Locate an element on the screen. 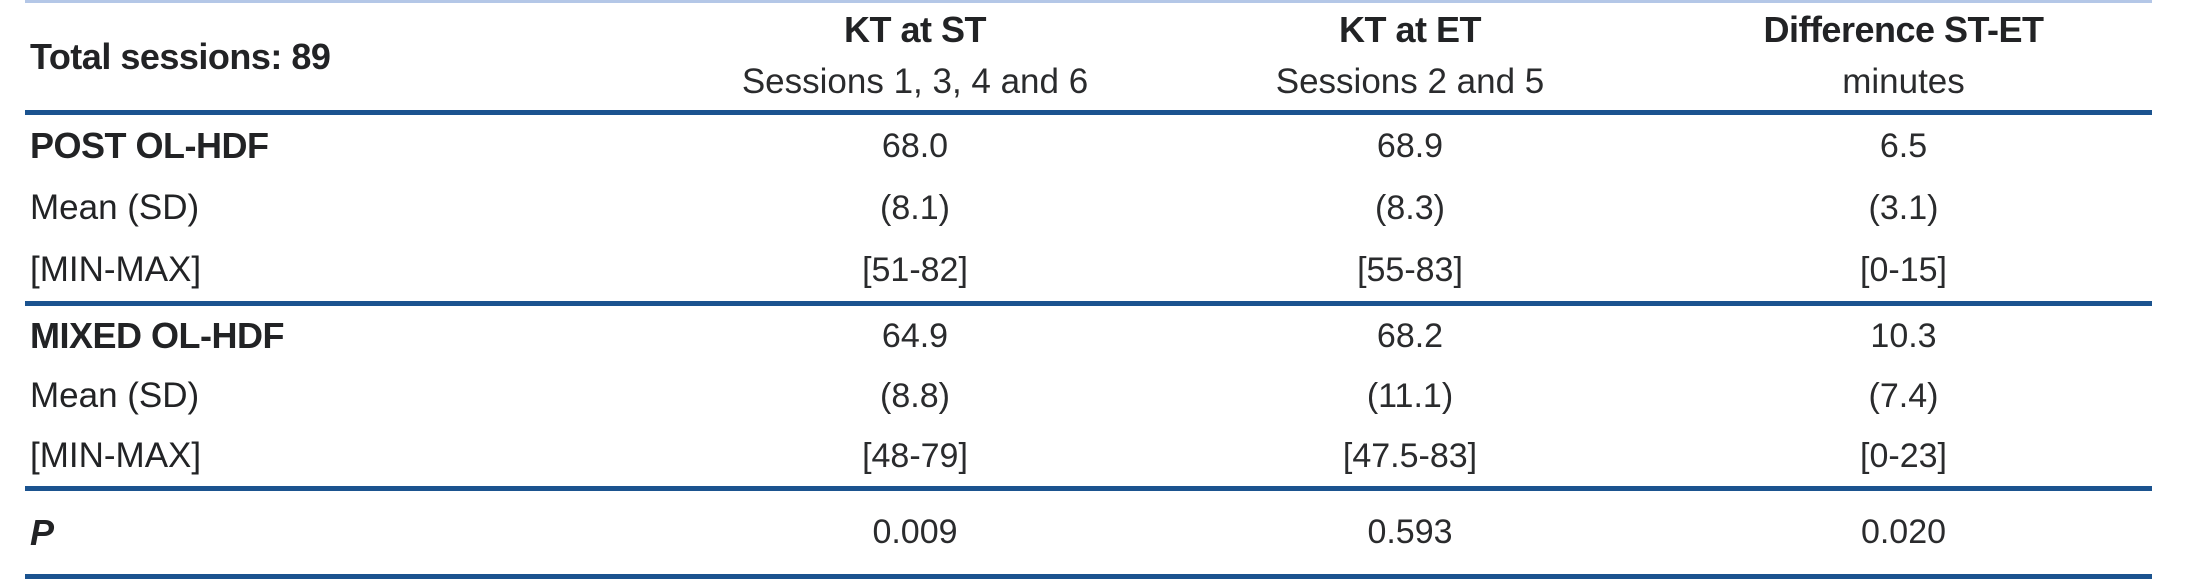  cell-value: 10.3 is located at coordinates (1903, 335).